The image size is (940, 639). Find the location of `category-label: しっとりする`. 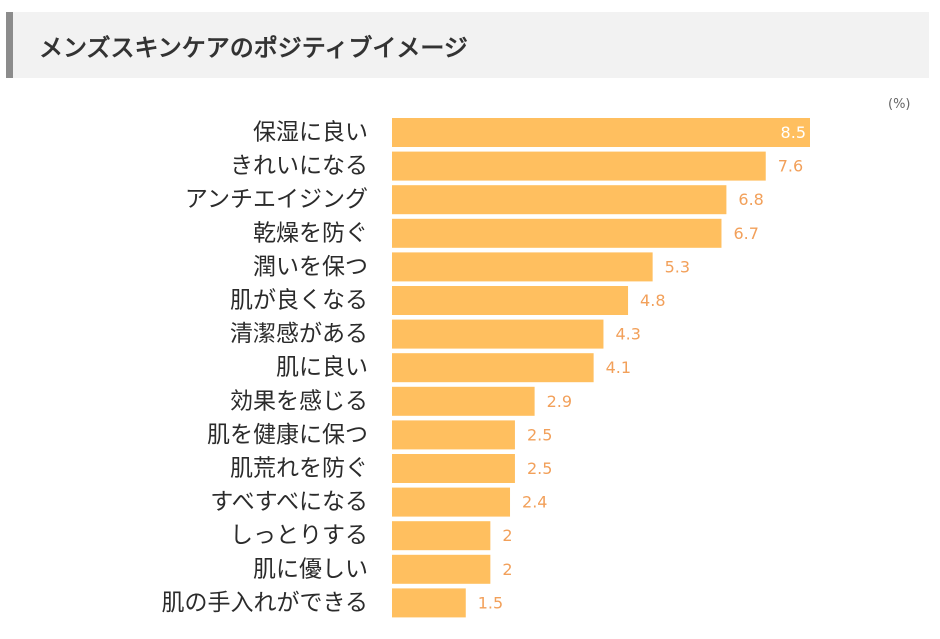

category-label: しっとりする is located at coordinates (299, 536).